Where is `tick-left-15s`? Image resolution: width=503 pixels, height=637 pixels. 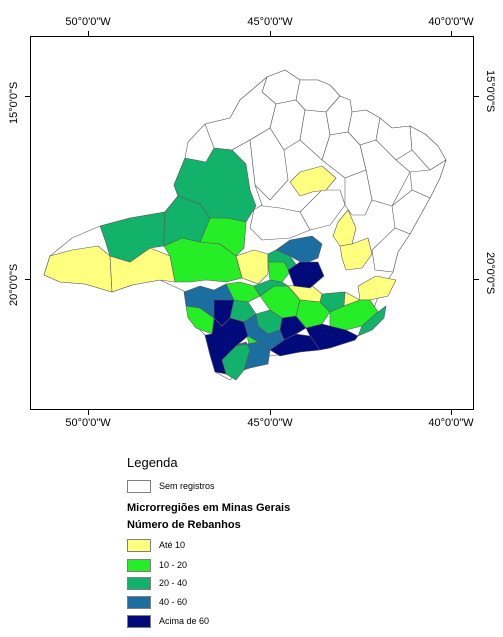
tick-left-15s is located at coordinates (27, 96).